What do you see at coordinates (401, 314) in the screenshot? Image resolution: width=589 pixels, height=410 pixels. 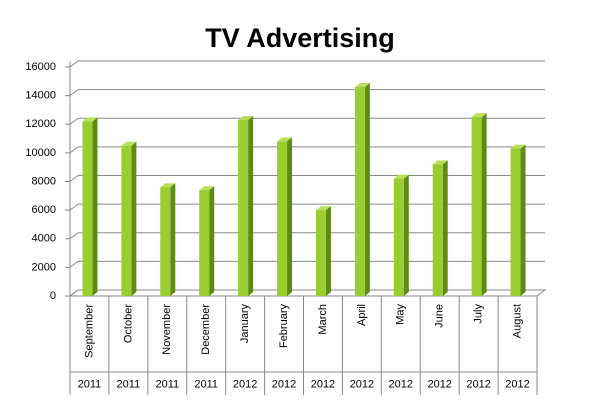 I see `x-tick-label: May` at bounding box center [401, 314].